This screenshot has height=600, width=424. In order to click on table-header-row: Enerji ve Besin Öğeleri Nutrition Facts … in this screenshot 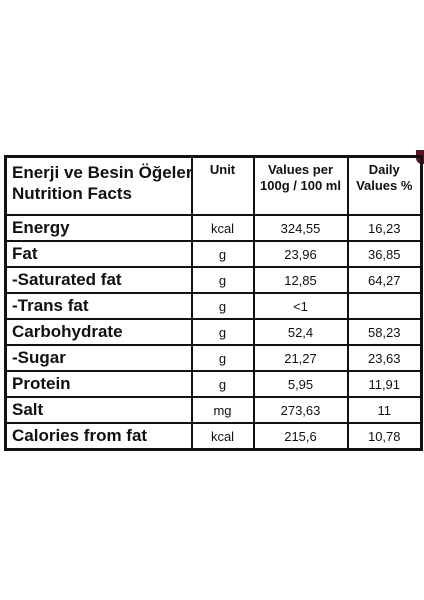, I will do `click(213, 185)`.